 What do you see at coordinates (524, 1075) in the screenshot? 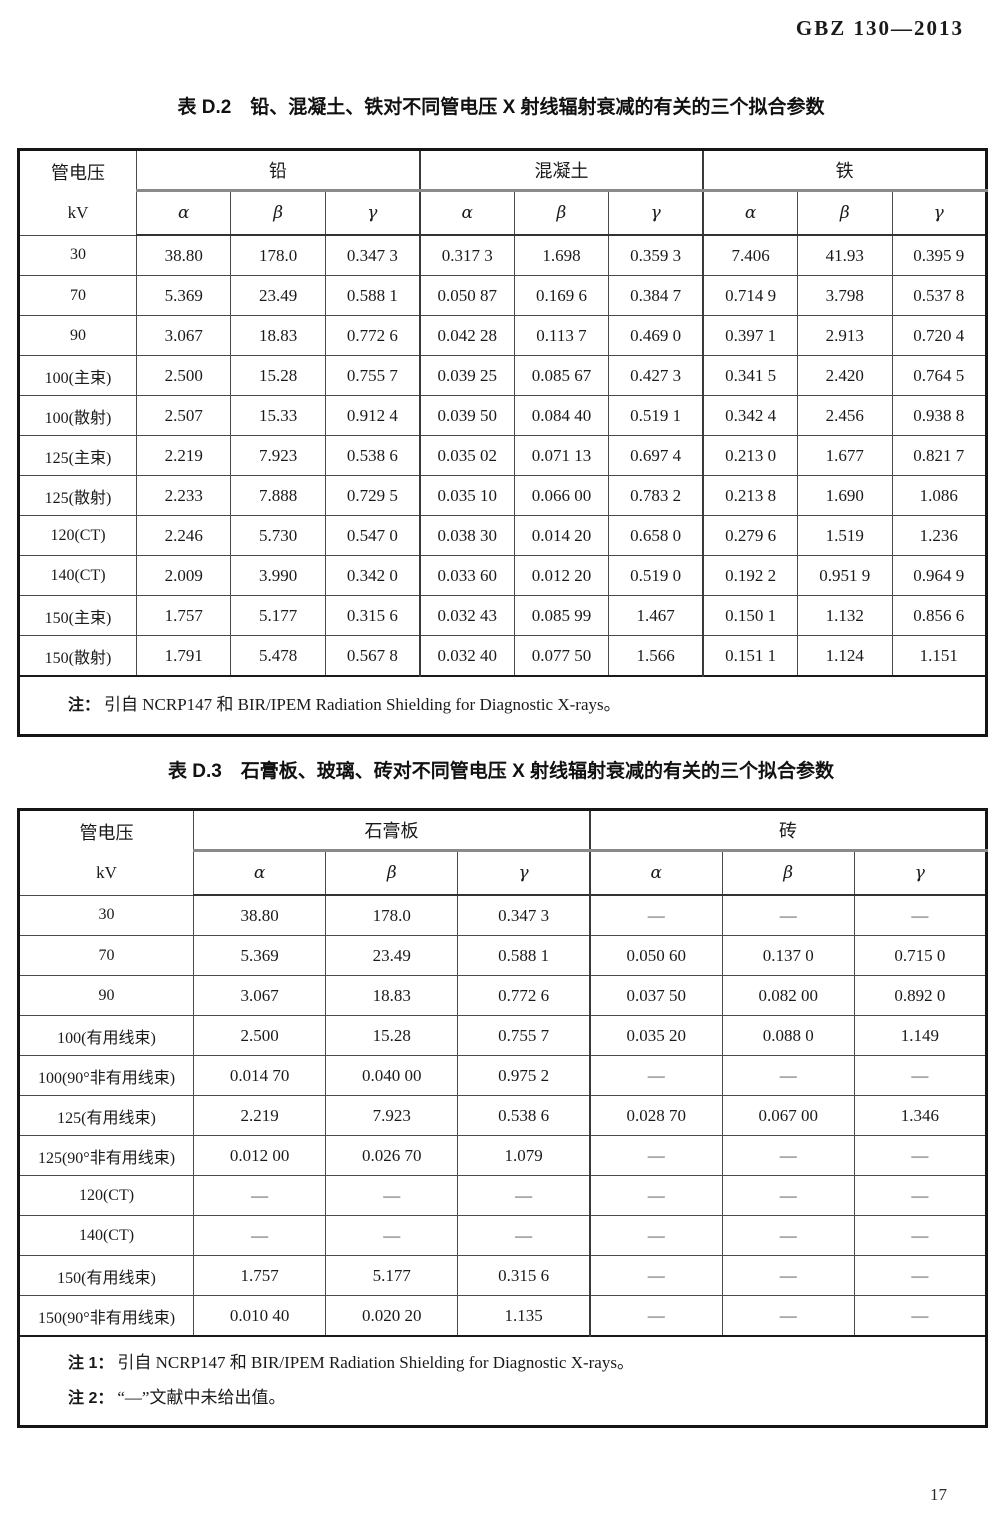
I see `value-cell: 0.975 2` at bounding box center [524, 1075].